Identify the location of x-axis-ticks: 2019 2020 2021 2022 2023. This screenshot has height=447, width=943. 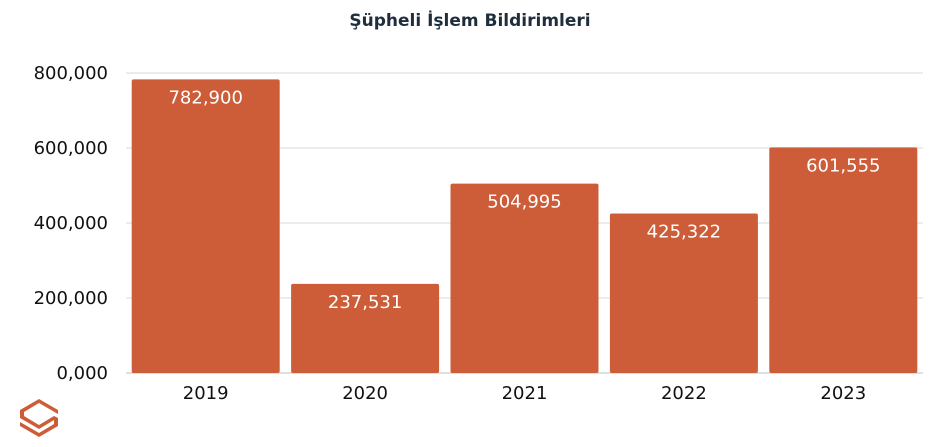
(524, 393).